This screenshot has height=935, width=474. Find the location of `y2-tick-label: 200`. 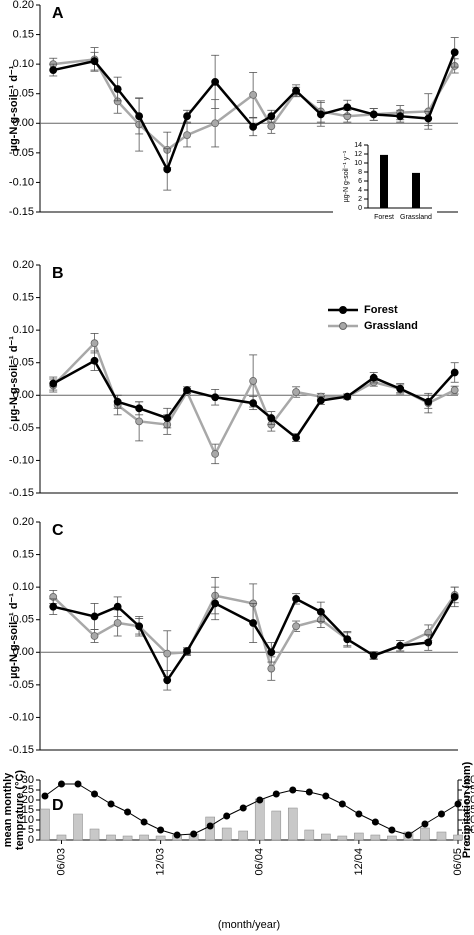

y2-tick-label: 200 is located at coordinates (469, 800).